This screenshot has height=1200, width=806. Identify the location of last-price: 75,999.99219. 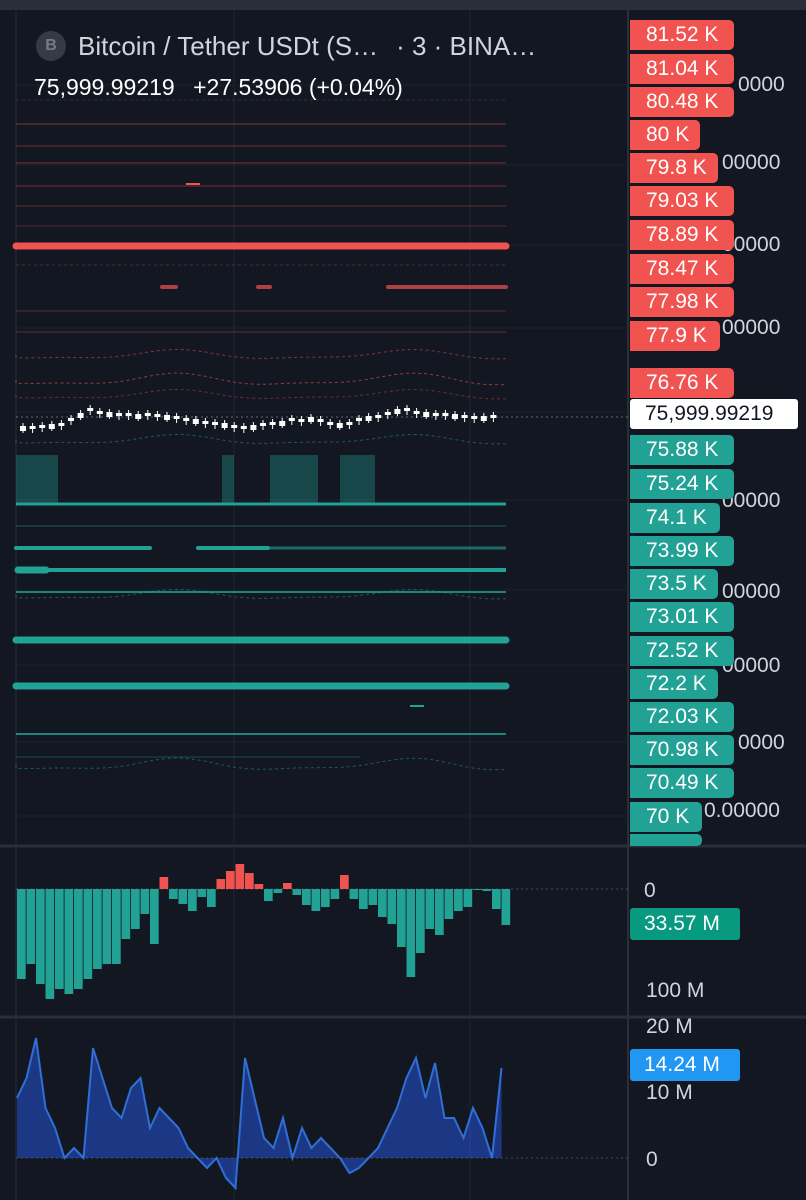
(104, 87).